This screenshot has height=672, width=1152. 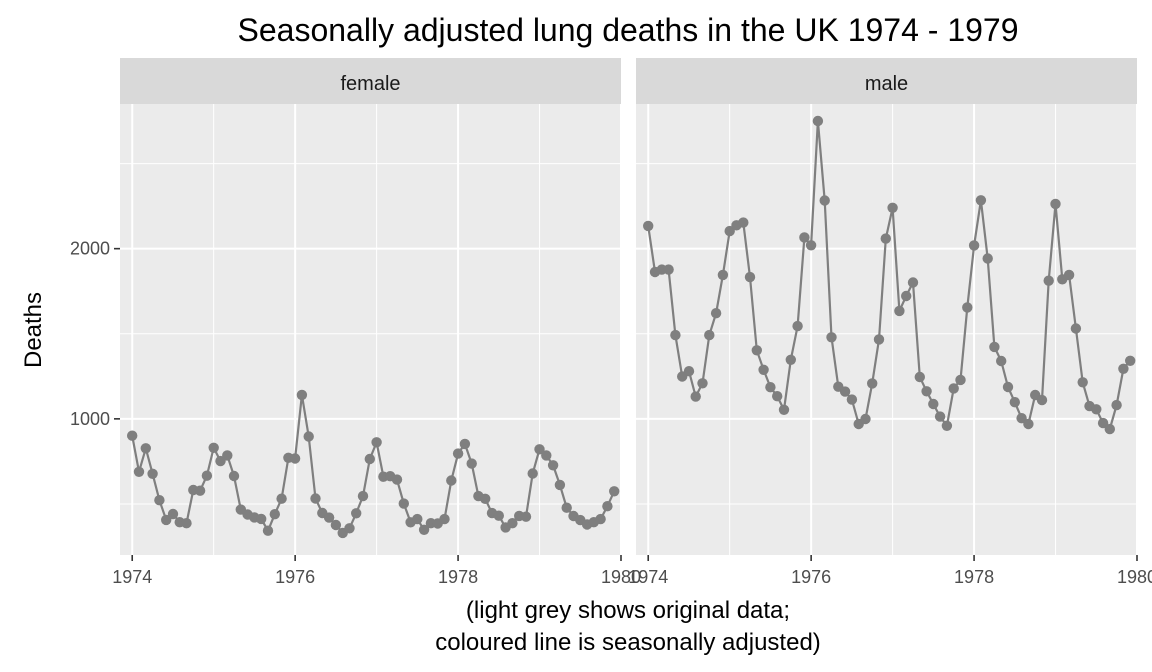 What do you see at coordinates (90, 419) in the screenshot?
I see `y-tick-label: 1000` at bounding box center [90, 419].